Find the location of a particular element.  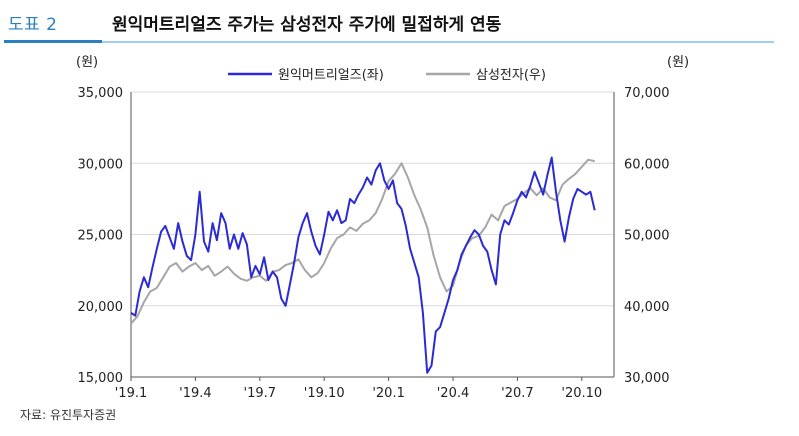

figure-title: 원익머트리얼즈 주가는 삼성전자 주가에 밀접하게 연동 is located at coordinates (307, 25).